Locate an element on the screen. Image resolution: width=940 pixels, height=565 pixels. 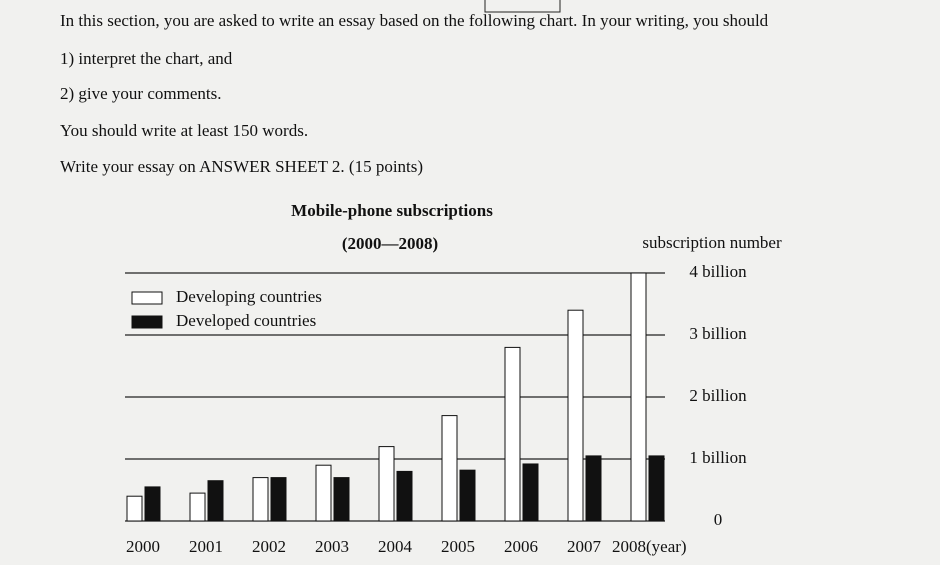
header-box is located at coordinates (522, 6).